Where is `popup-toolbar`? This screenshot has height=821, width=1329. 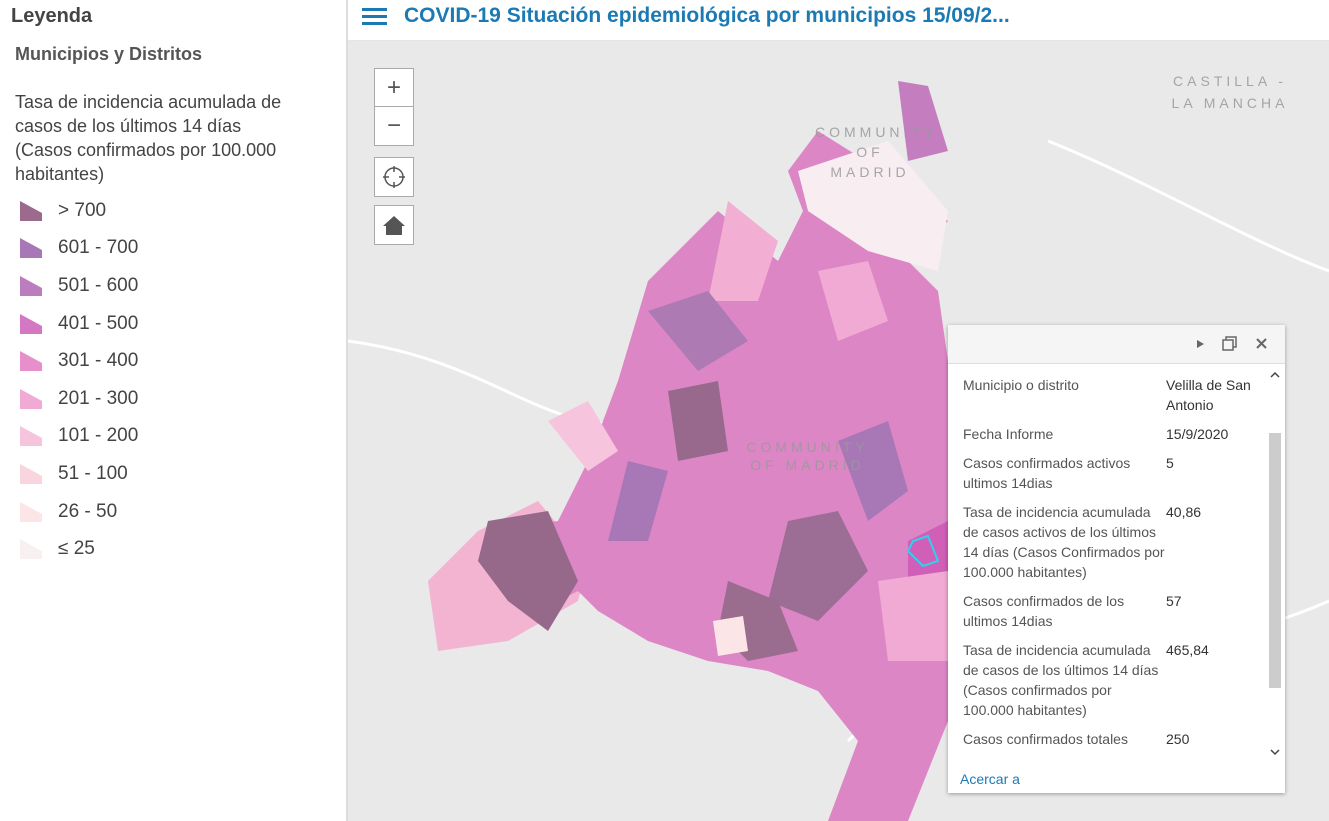
popup-toolbar is located at coordinates (1116, 344).